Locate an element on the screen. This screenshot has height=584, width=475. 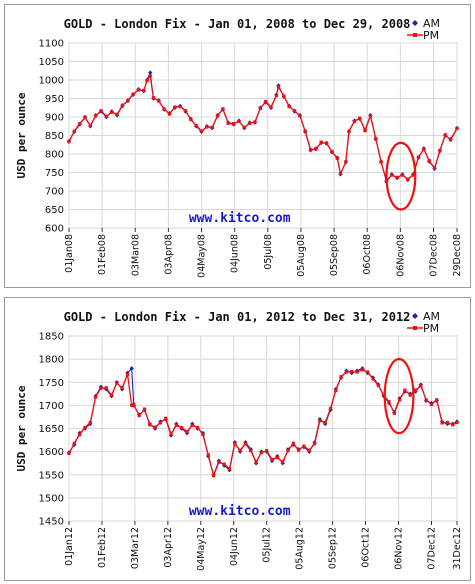
highlight-ellipse is located at coordinates (401, 176).